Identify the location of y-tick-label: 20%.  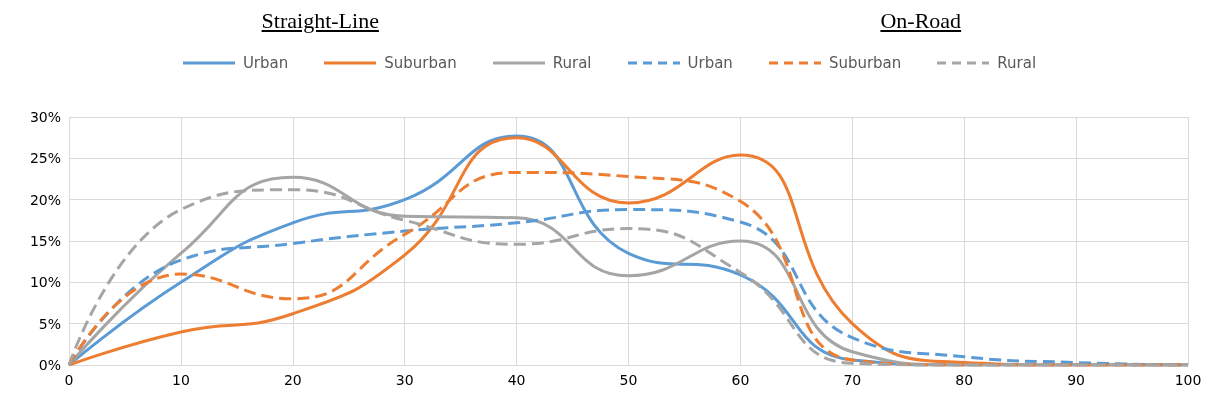
(45, 199).